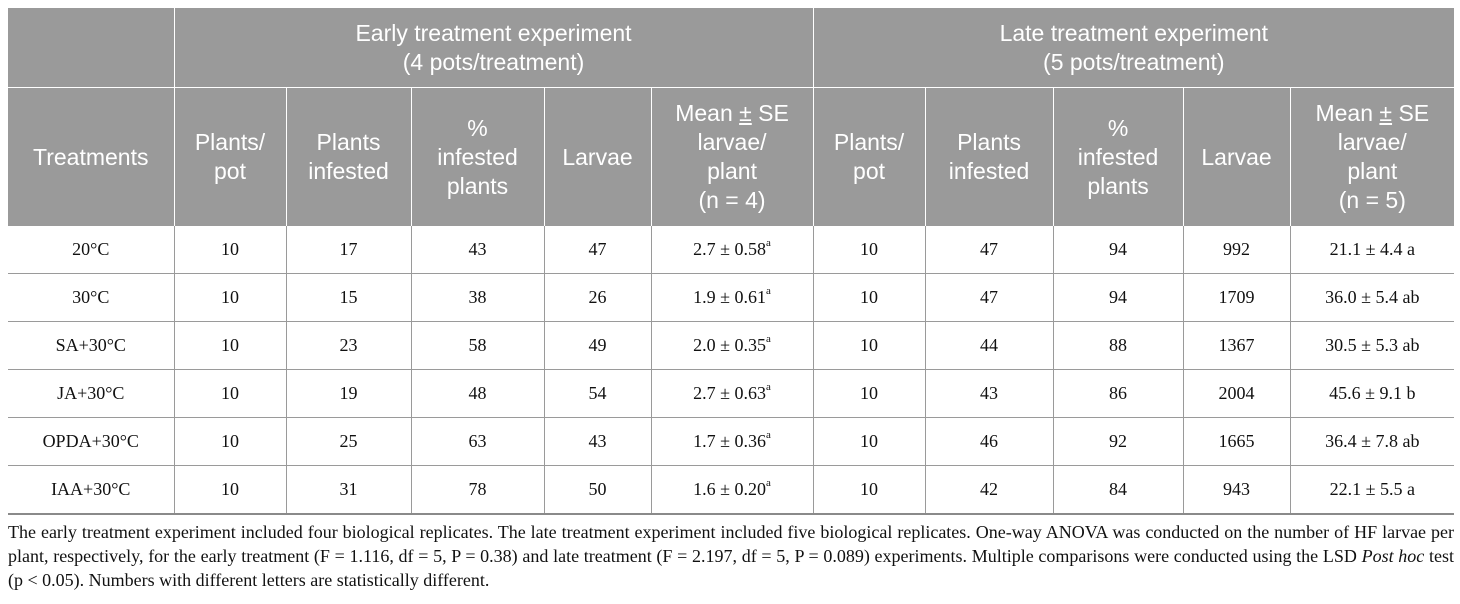 This screenshot has height=604, width=1460. What do you see at coordinates (1372, 297) in the screenshot?
I see `cell-late-mean-se: 36.0 ± 5.4 ab` at bounding box center [1372, 297].